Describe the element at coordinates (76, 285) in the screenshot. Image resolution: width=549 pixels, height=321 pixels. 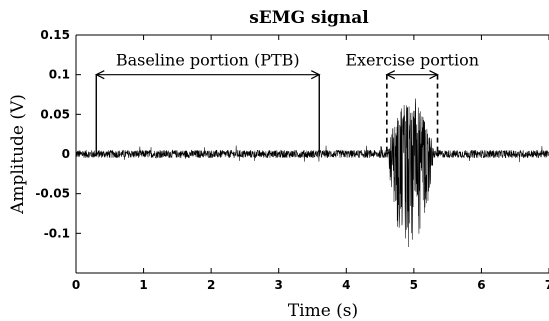
I see `x-tick-label: 0` at that location.